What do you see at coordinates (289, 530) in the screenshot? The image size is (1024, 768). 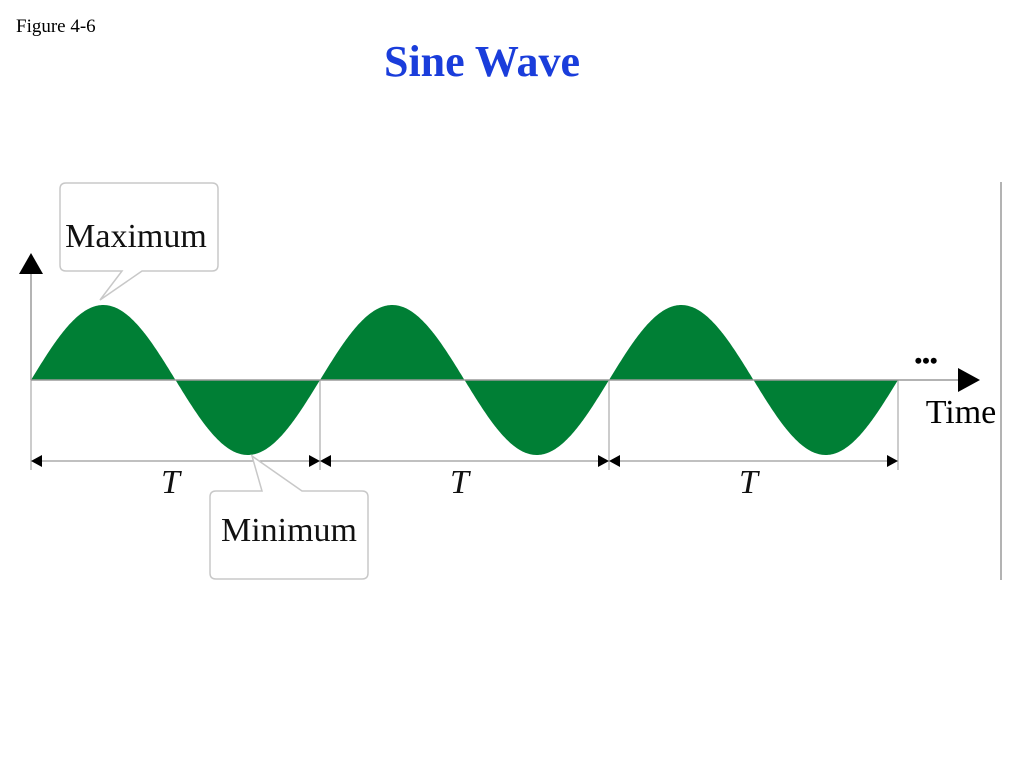 I see `minimum-callout-label: Minimum` at bounding box center [289, 530].